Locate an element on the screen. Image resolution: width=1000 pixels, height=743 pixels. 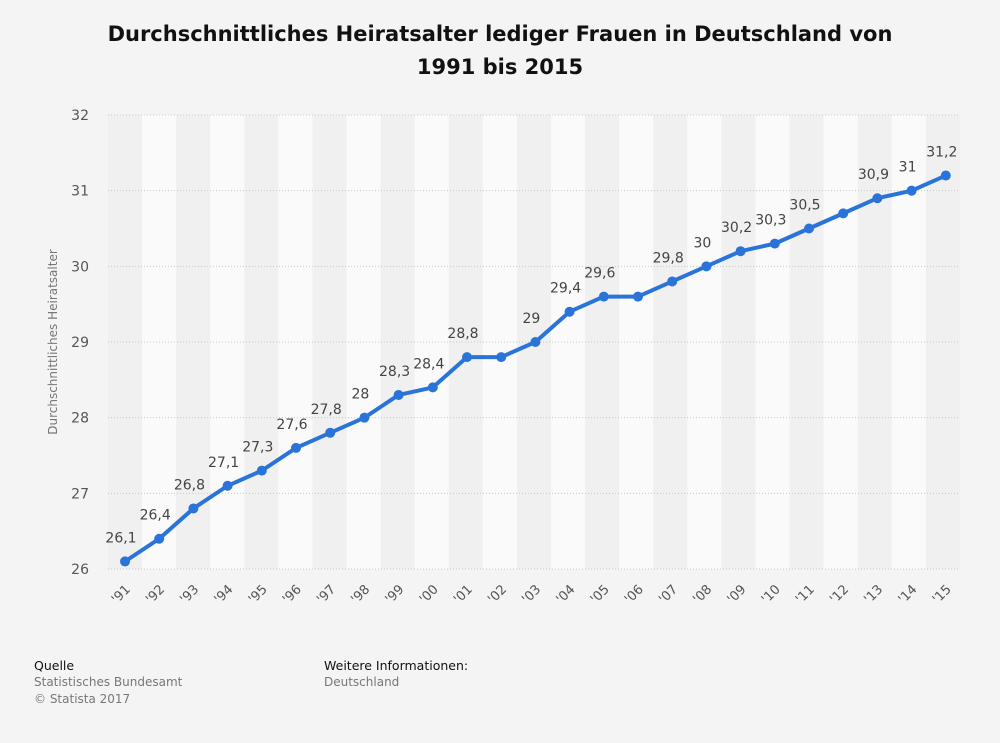
data-label: 31 is located at coordinates (908, 168).